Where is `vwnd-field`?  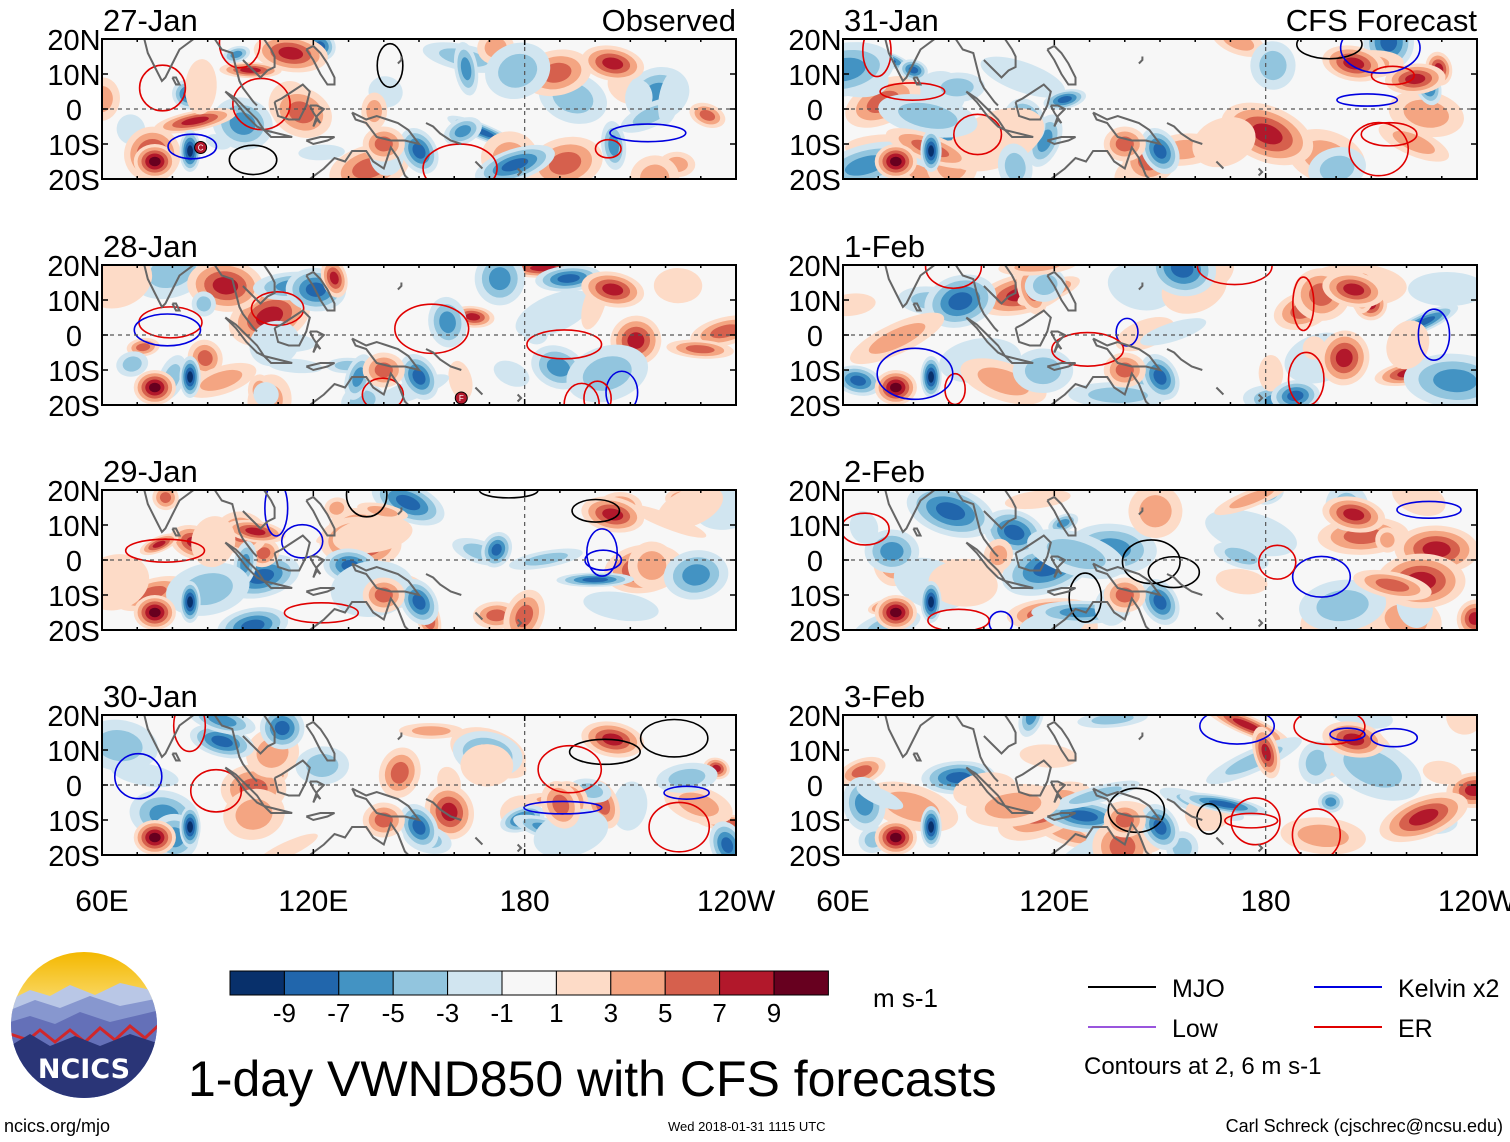 vwnd-field is located at coordinates (414, 109).